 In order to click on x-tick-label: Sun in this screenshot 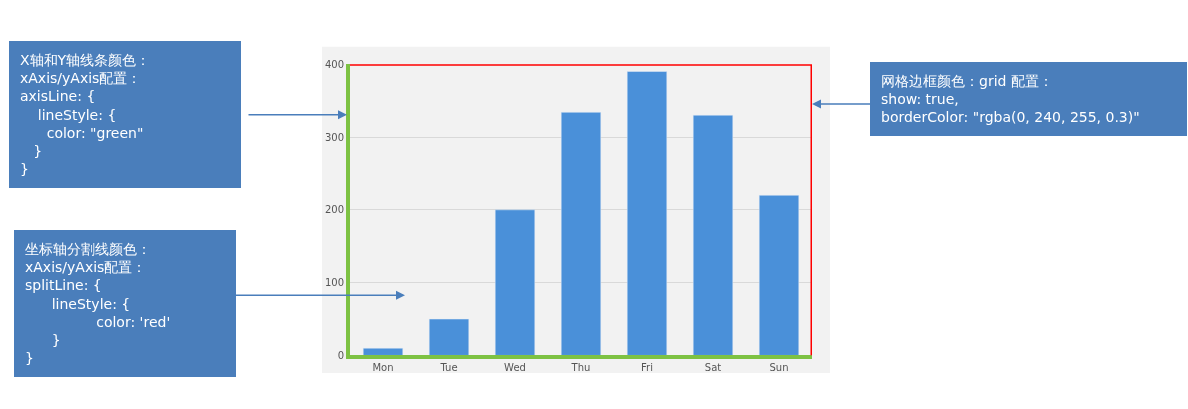, I will do `click(779, 368)`.